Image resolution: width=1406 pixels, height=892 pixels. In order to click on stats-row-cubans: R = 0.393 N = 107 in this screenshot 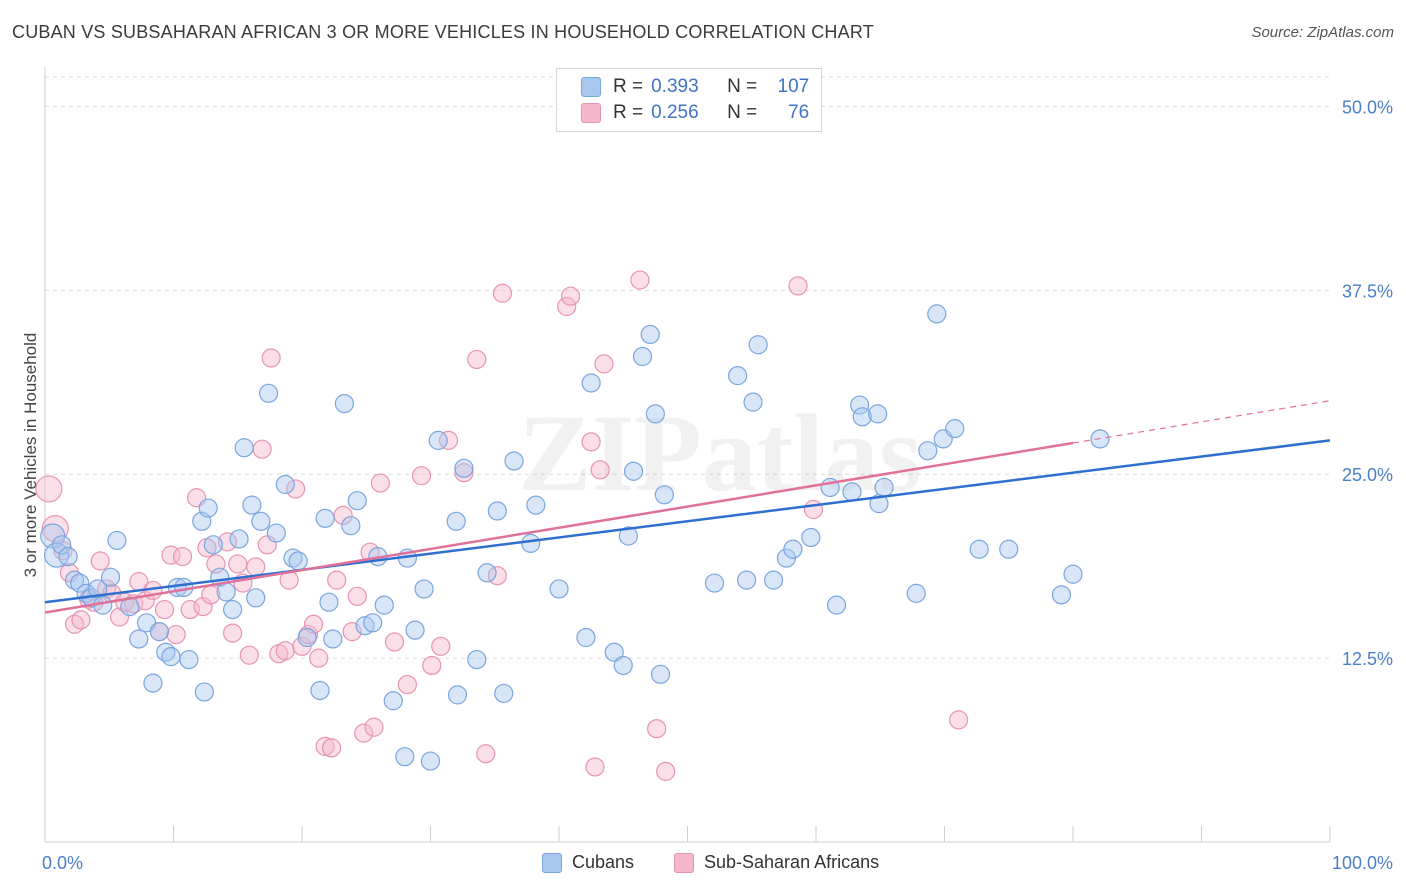, I will do `click(695, 87)`.